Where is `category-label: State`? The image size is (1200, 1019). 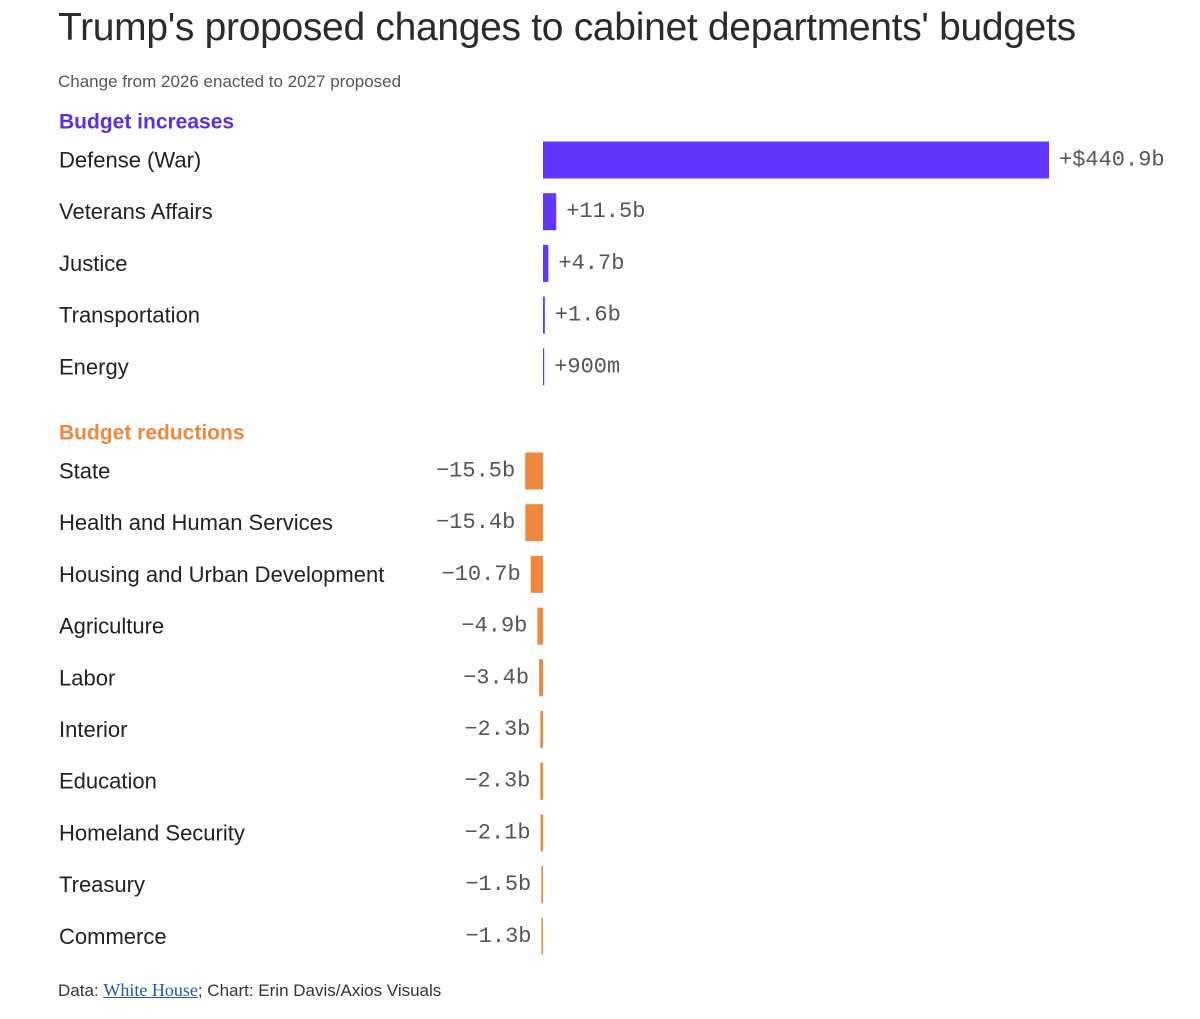 category-label: State is located at coordinates (84, 471).